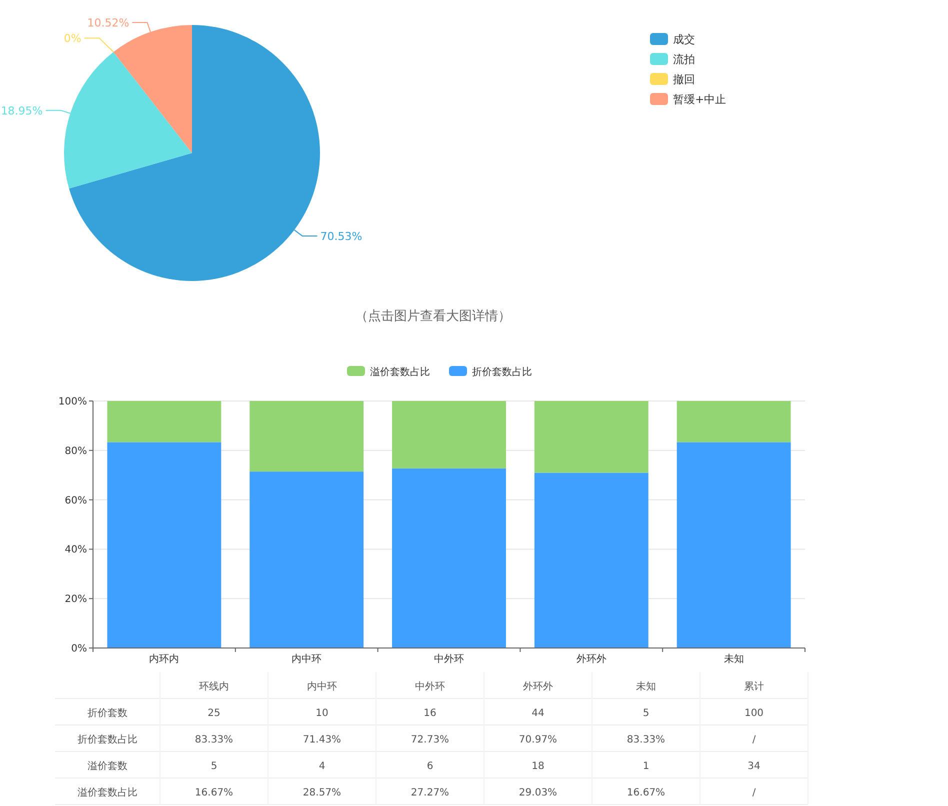  I want to click on text: 折价套数占比, so click(108, 739).